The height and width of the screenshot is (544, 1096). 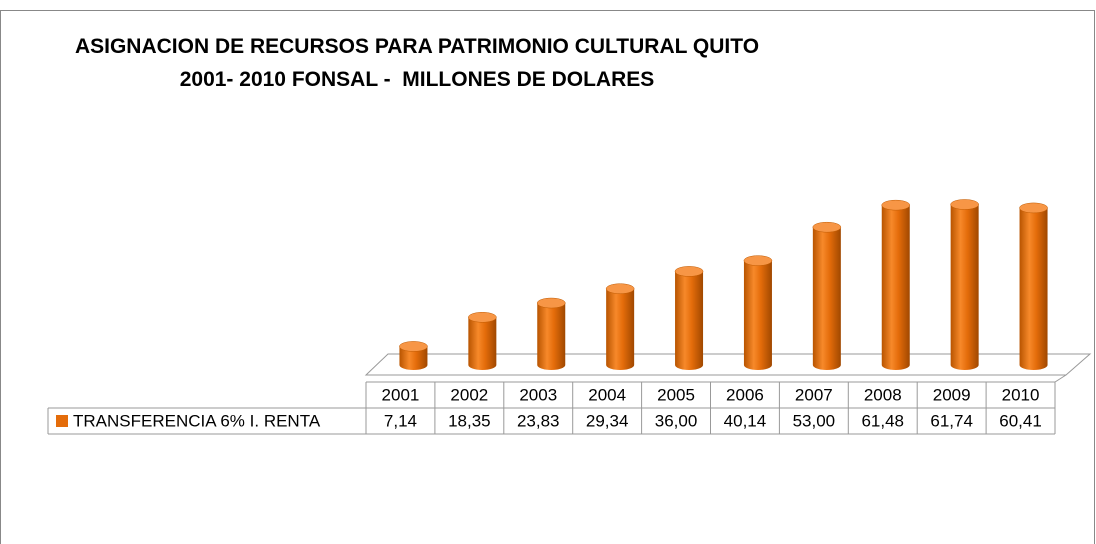 What do you see at coordinates (538, 420) in the screenshot?
I see `data-label: 23,83` at bounding box center [538, 420].